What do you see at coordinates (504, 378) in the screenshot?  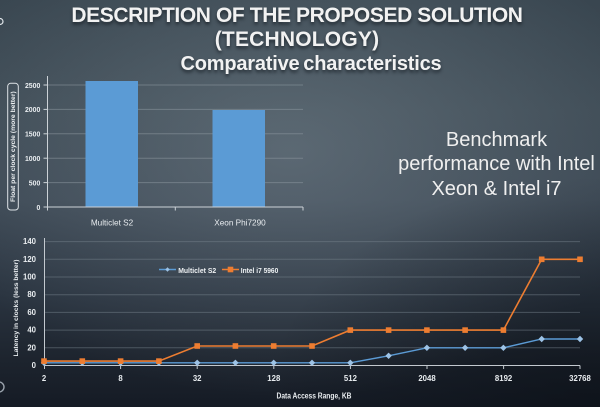 I see `svg-text: 8192` at bounding box center [504, 378].